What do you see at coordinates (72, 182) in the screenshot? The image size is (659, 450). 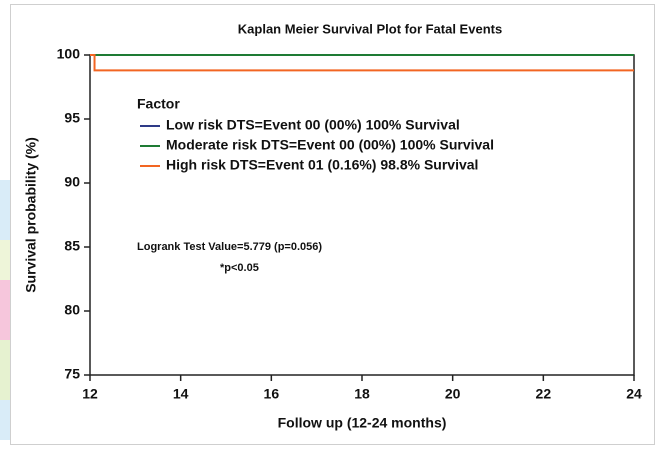 I see `y-tick-label: 90` at bounding box center [72, 182].